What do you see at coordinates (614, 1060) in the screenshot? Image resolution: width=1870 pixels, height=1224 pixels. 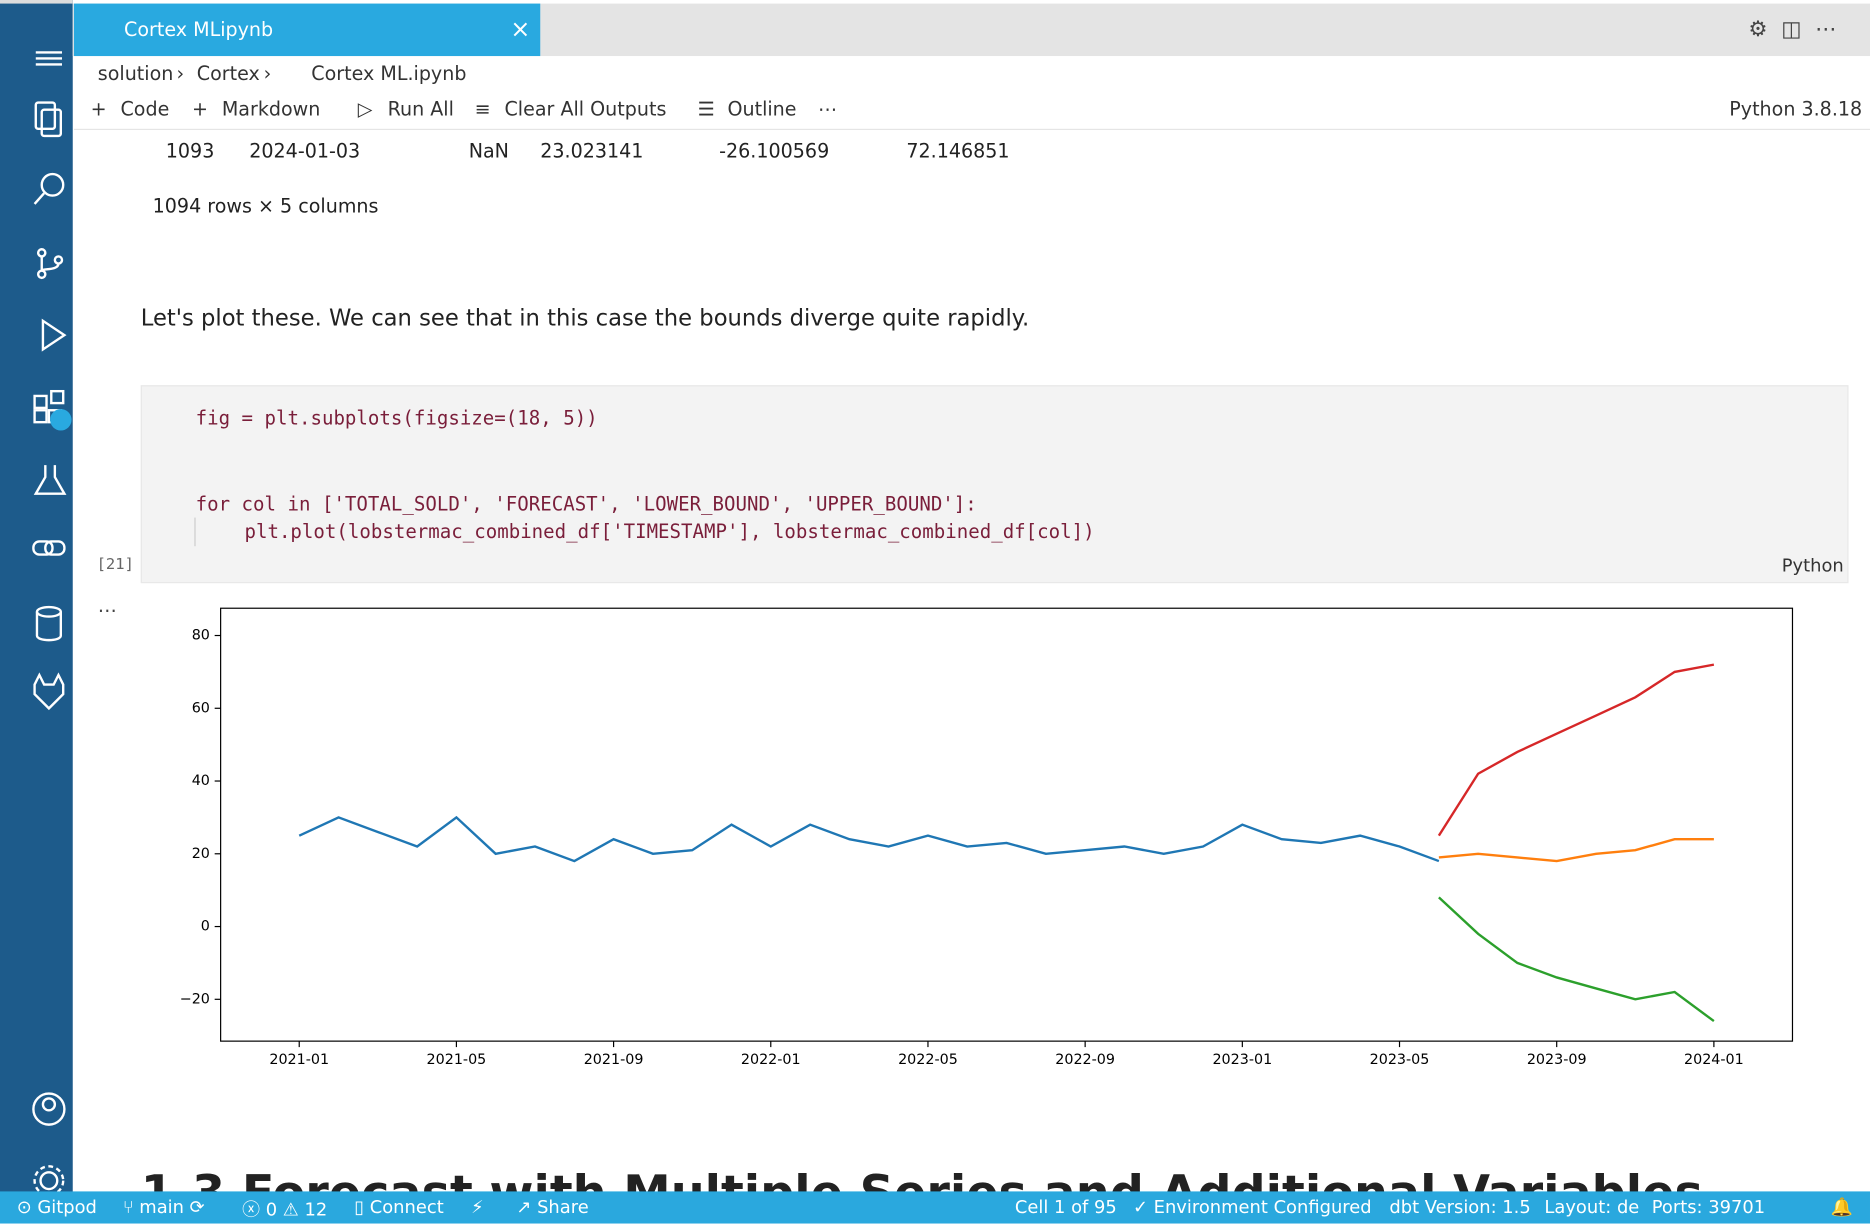 I see `x-tick-label: 2021-09` at bounding box center [614, 1060].